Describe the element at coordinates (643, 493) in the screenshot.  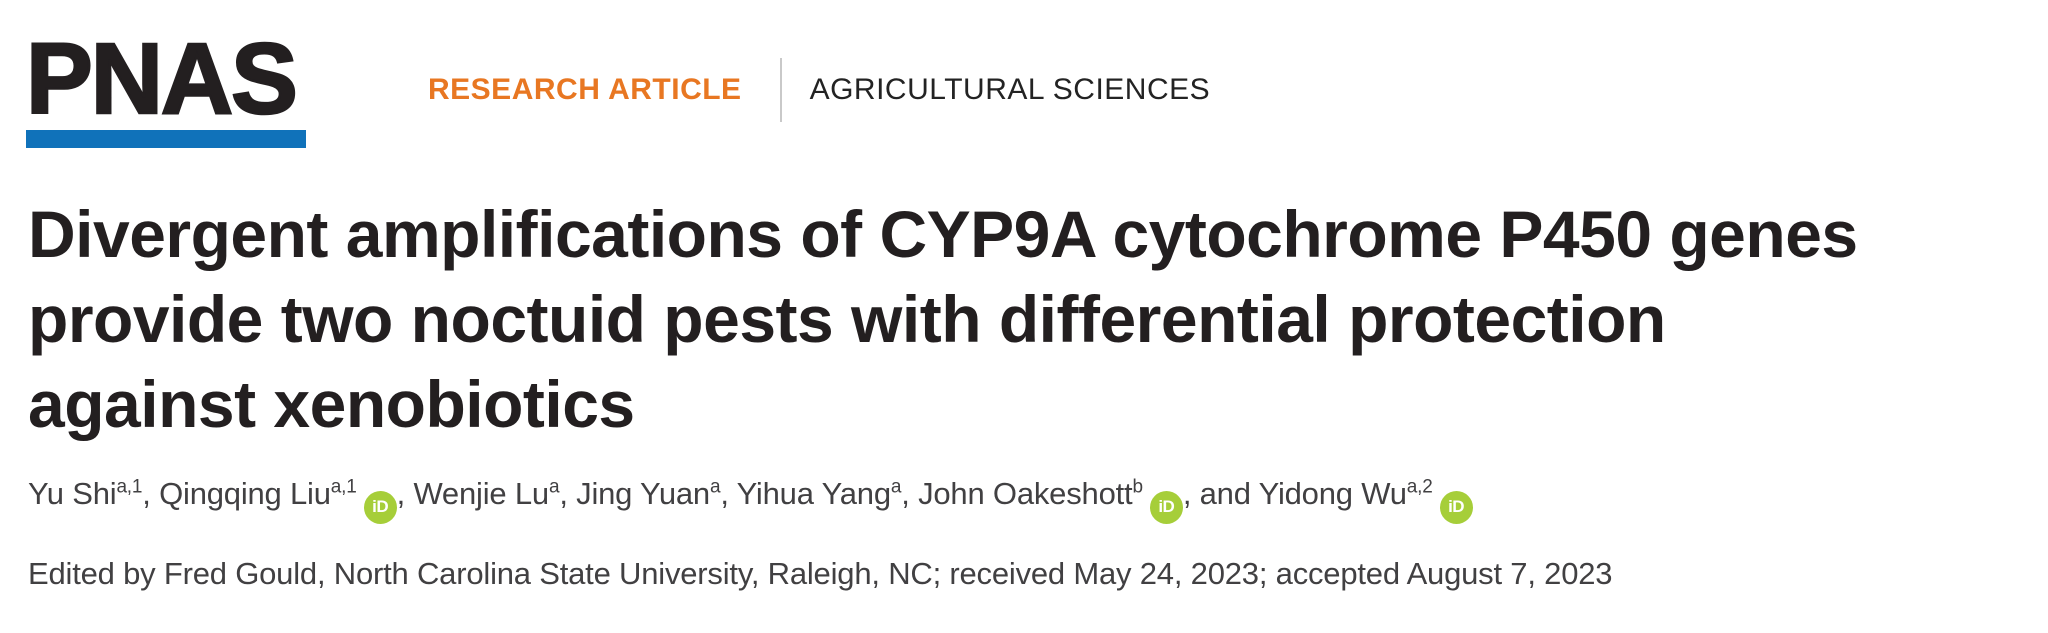
I see `author-name: Jing Yuan` at that location.